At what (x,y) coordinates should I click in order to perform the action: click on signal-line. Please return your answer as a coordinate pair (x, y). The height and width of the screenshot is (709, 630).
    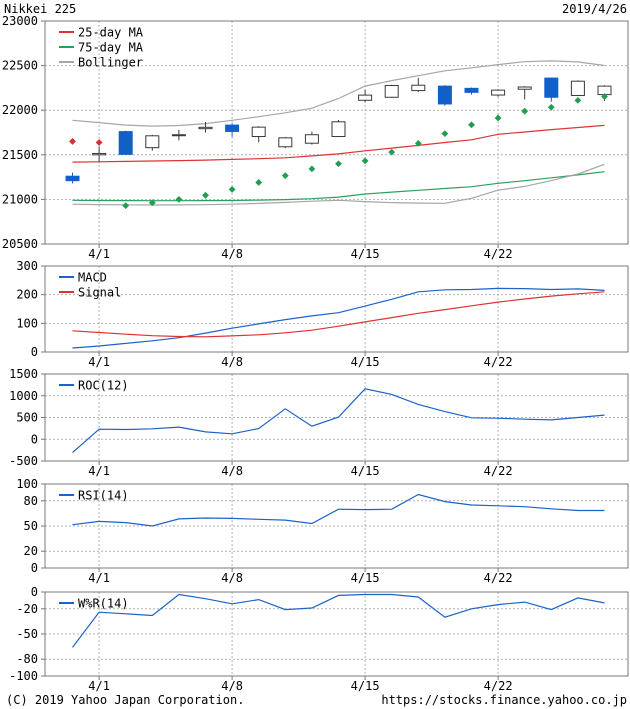
    Looking at the image, I should click on (338, 314).